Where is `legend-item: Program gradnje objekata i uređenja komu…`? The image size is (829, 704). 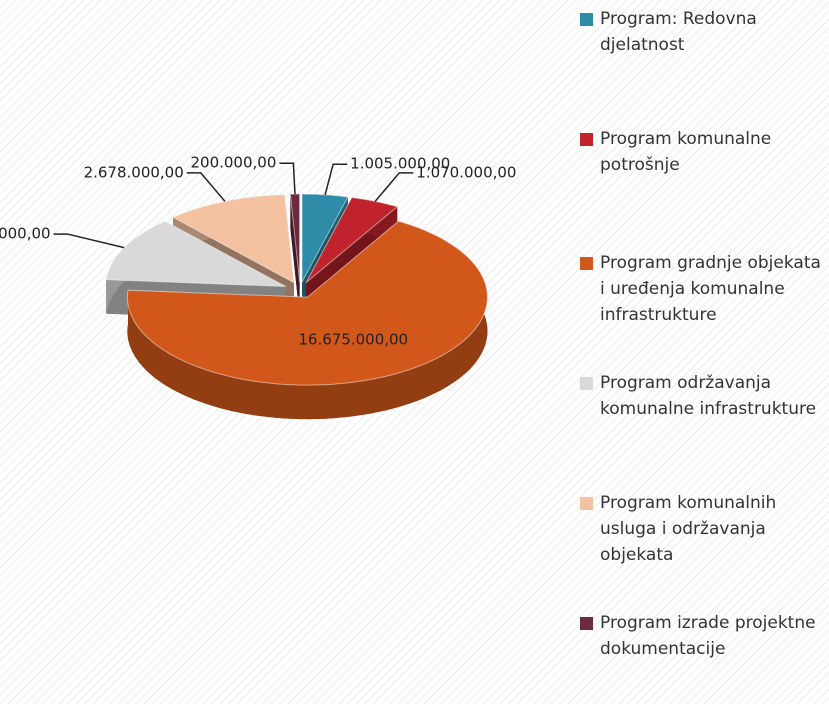 legend-item: Program gradnje objekata i uređenja komu… is located at coordinates (702, 289).